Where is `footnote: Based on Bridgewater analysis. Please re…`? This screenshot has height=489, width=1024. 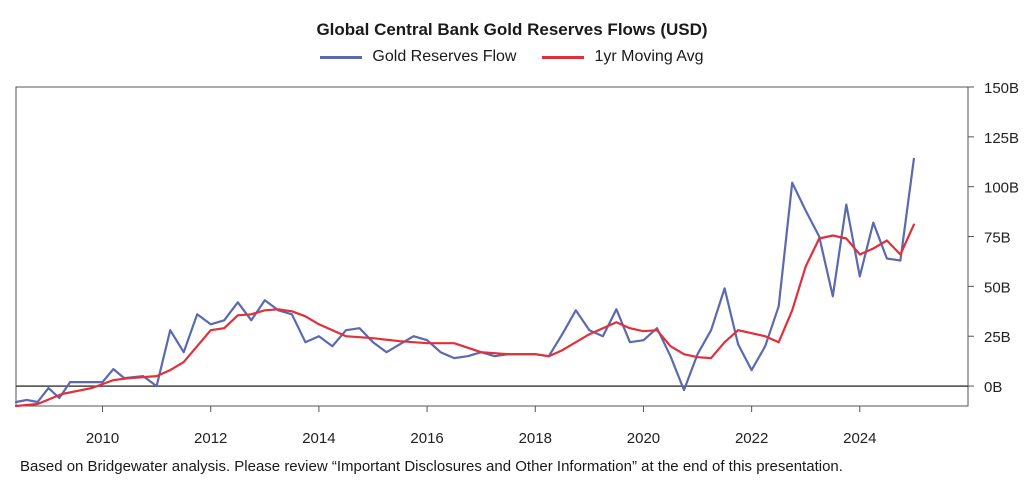 footnote: Based on Bridgewater analysis. Please re… is located at coordinates (431, 466).